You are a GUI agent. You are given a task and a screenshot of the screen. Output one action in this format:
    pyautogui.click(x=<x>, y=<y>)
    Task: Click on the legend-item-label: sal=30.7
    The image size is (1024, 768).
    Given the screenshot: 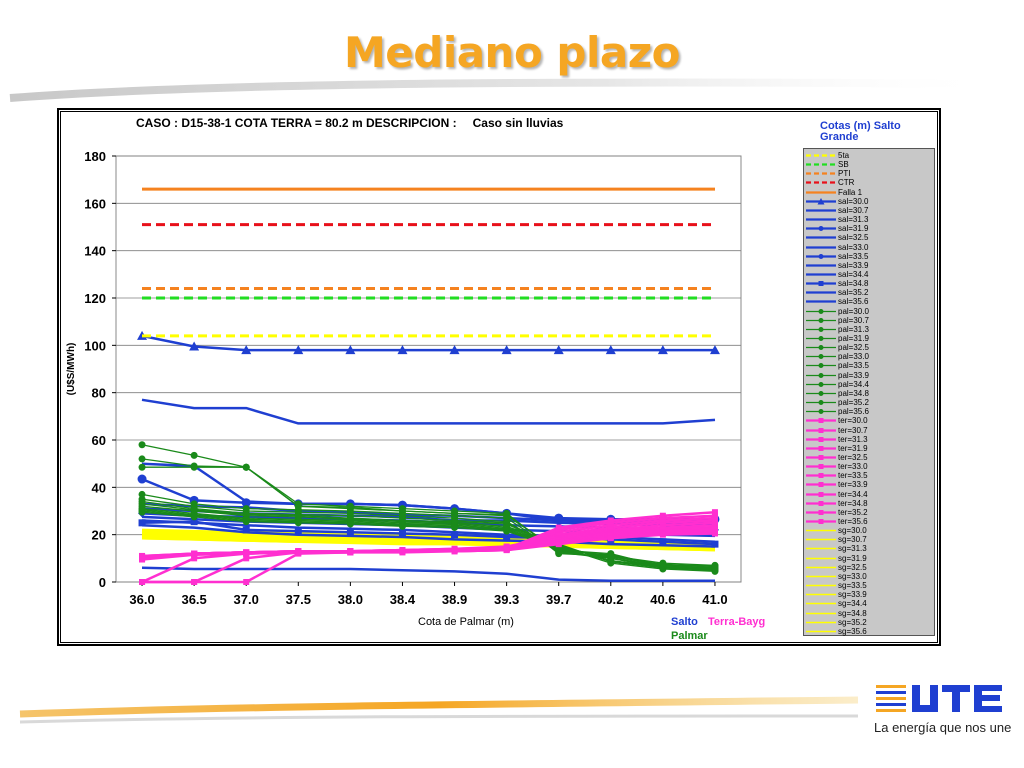 What is the action you would take?
    pyautogui.click(x=853, y=210)
    